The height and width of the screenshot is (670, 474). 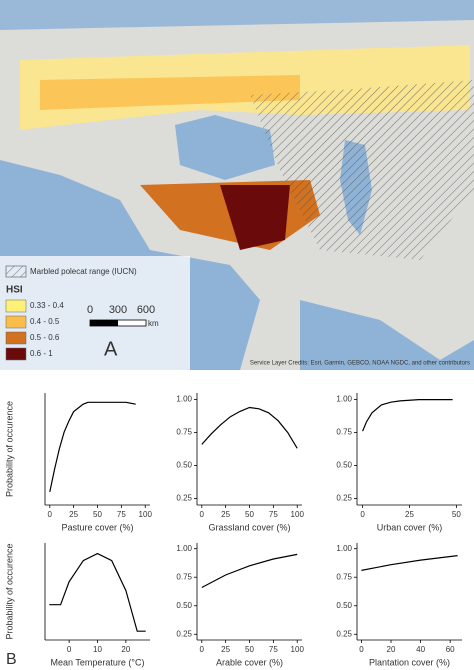 I want to click on scale-unit: km, so click(x=153, y=323).